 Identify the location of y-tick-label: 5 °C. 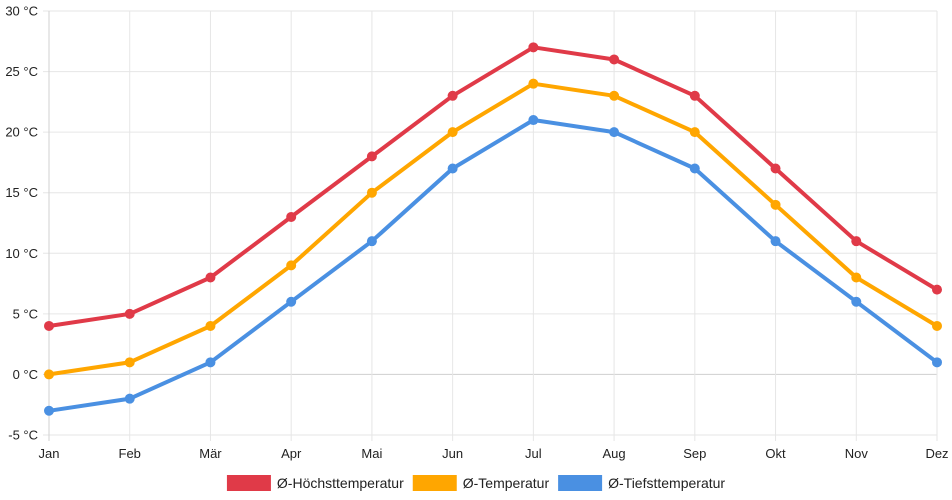
(25, 313).